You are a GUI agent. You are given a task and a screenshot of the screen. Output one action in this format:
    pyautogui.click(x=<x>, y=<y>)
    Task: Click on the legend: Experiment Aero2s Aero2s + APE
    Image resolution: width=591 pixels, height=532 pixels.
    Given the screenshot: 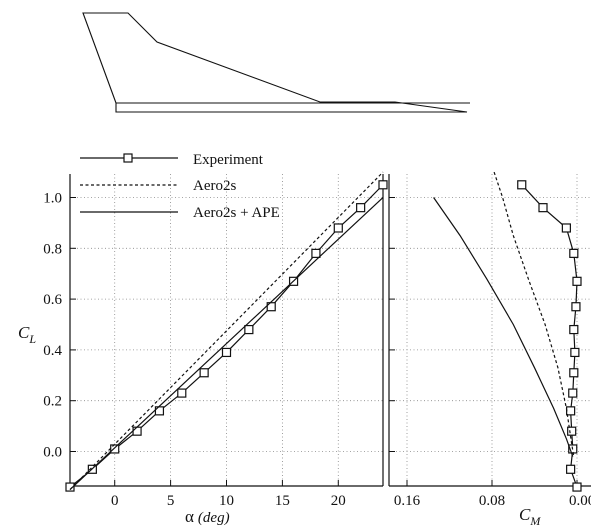 What is the action you would take?
    pyautogui.click(x=180, y=186)
    